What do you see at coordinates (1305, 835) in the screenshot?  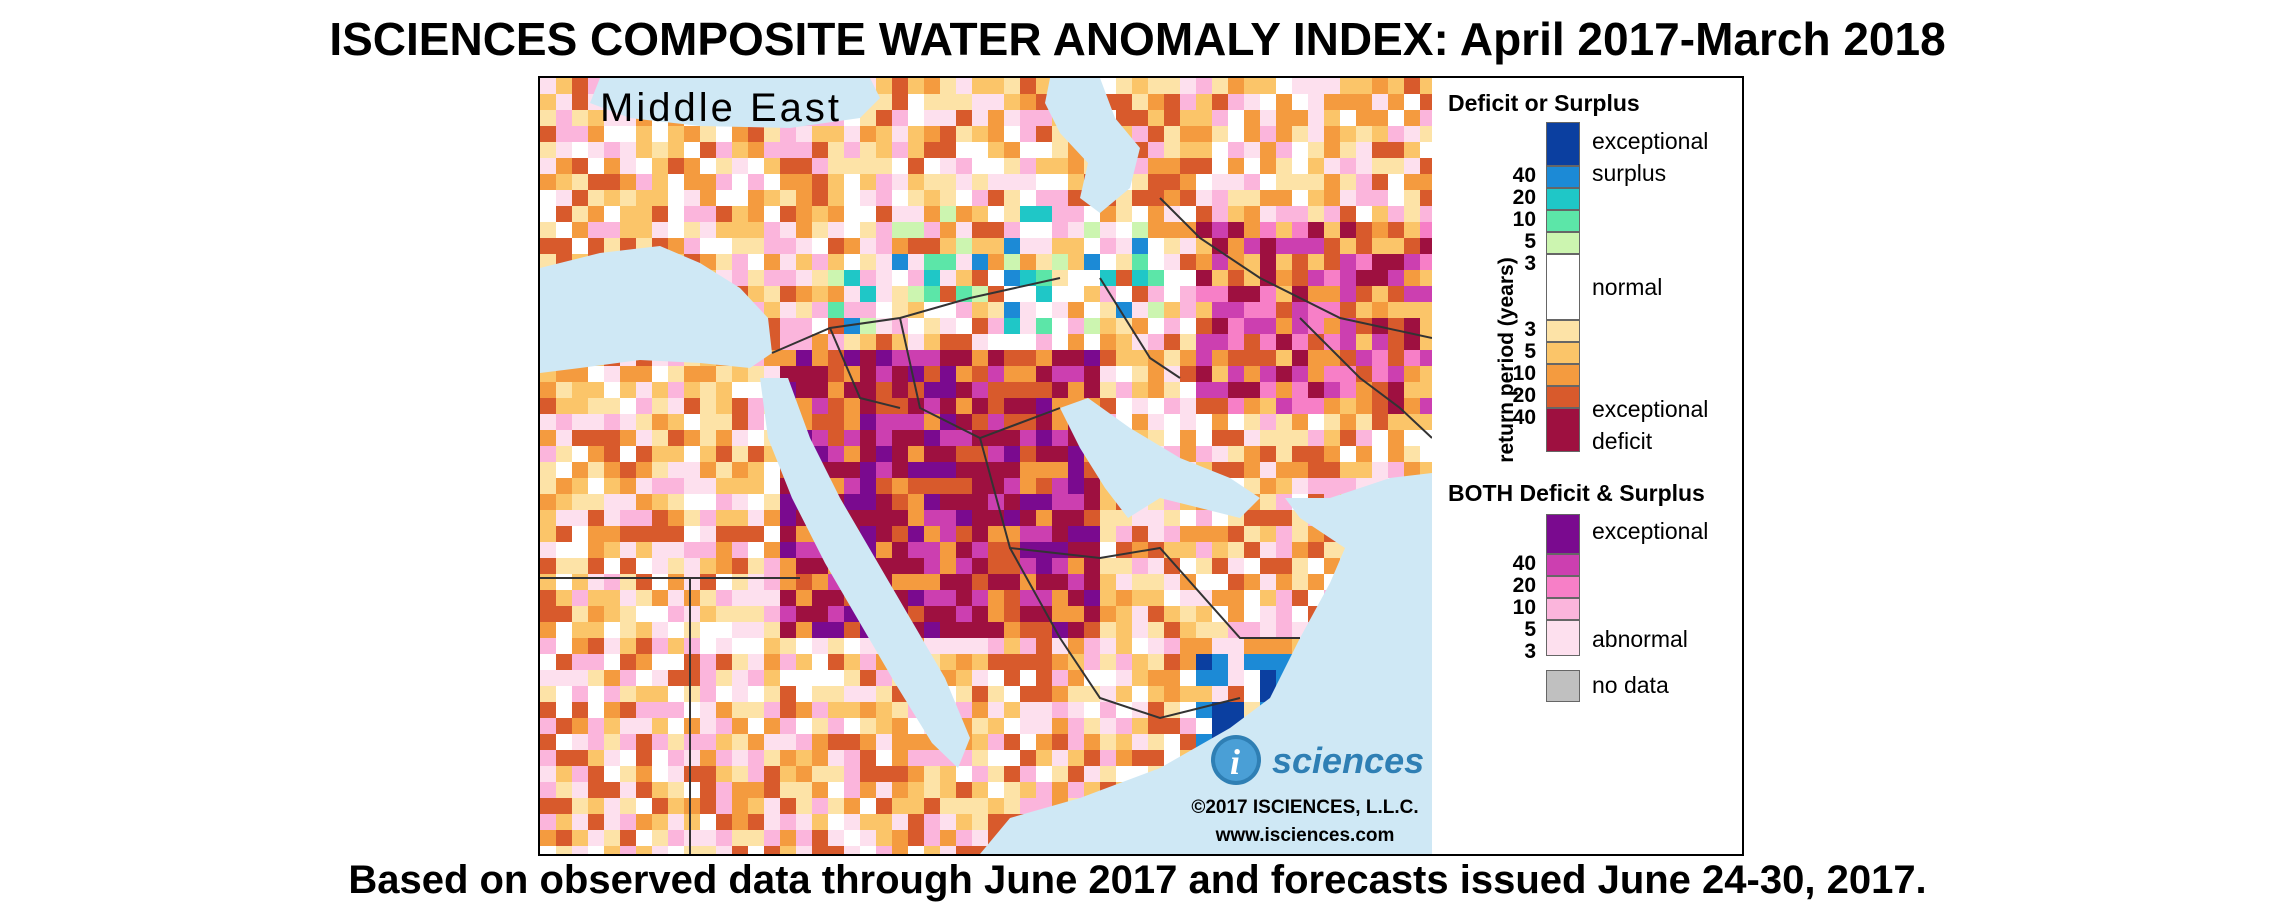 I see `website-text: www.isciences.com` at bounding box center [1305, 835].